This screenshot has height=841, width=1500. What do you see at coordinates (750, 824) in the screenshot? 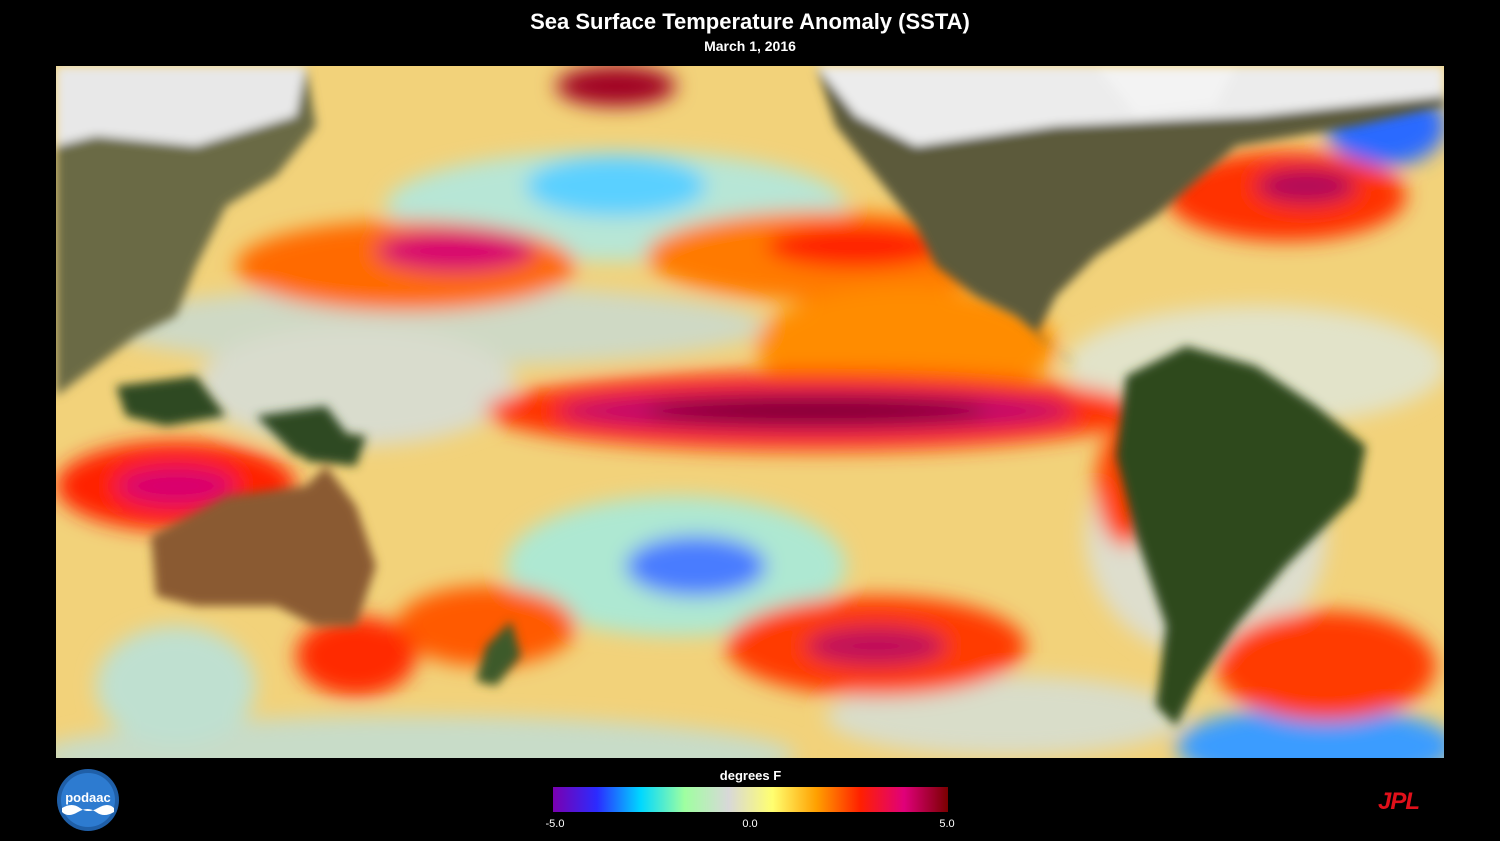
I see `colorbar-mid-label: 0.0` at bounding box center [750, 824].